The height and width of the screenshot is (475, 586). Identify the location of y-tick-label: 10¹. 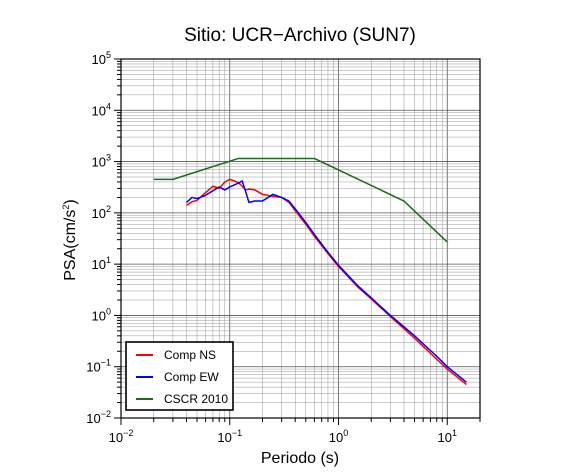
(101, 263).